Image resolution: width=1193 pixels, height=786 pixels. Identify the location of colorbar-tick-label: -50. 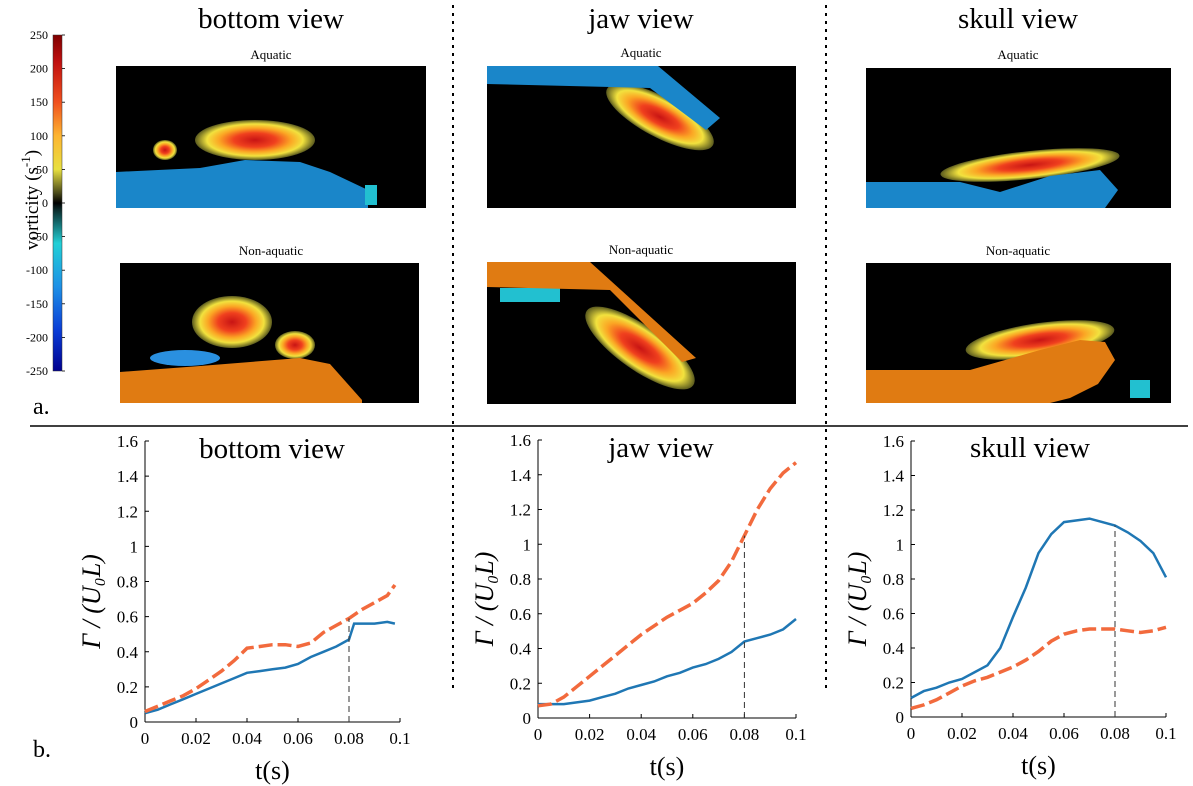
(40, 237).